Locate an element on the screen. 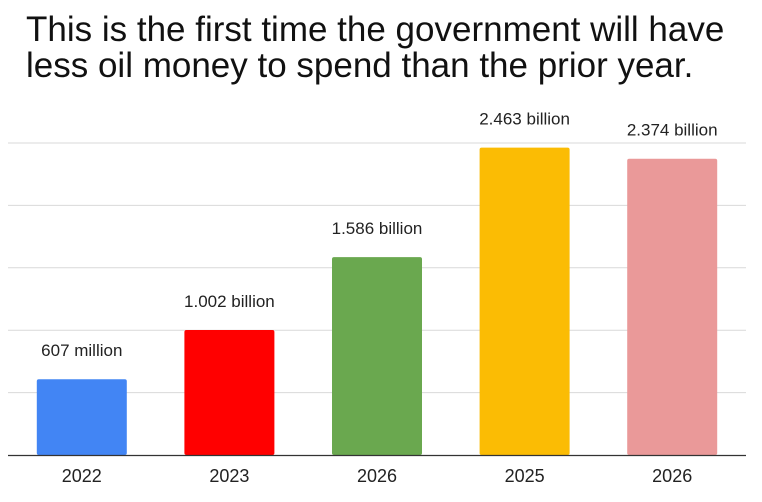 This screenshot has height=502, width=762. bar-data-label: 2.463 billion is located at coordinates (524, 119).